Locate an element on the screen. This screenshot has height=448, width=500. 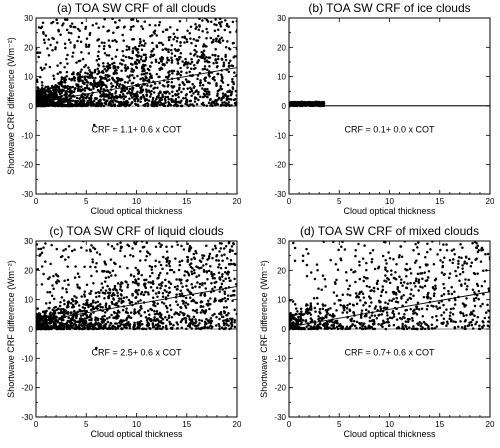
y-tick-label: 0 is located at coordinates (284, 329).